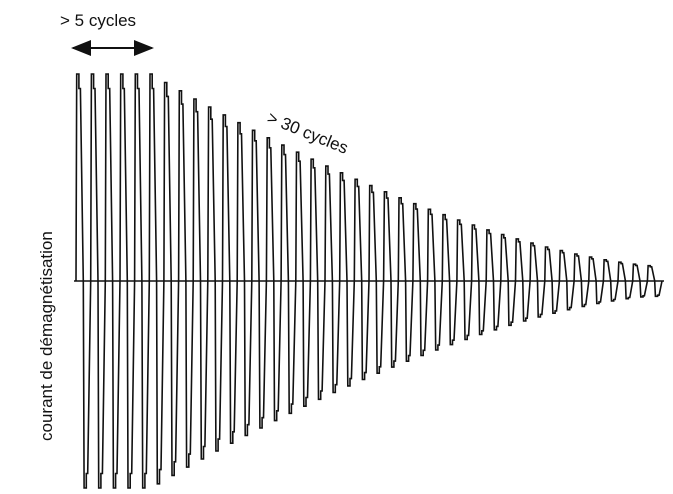 Image resolution: width=673 pixels, height=494 pixels. I want to click on y-axis-label: courant de démagnétisation, so click(46, 336).